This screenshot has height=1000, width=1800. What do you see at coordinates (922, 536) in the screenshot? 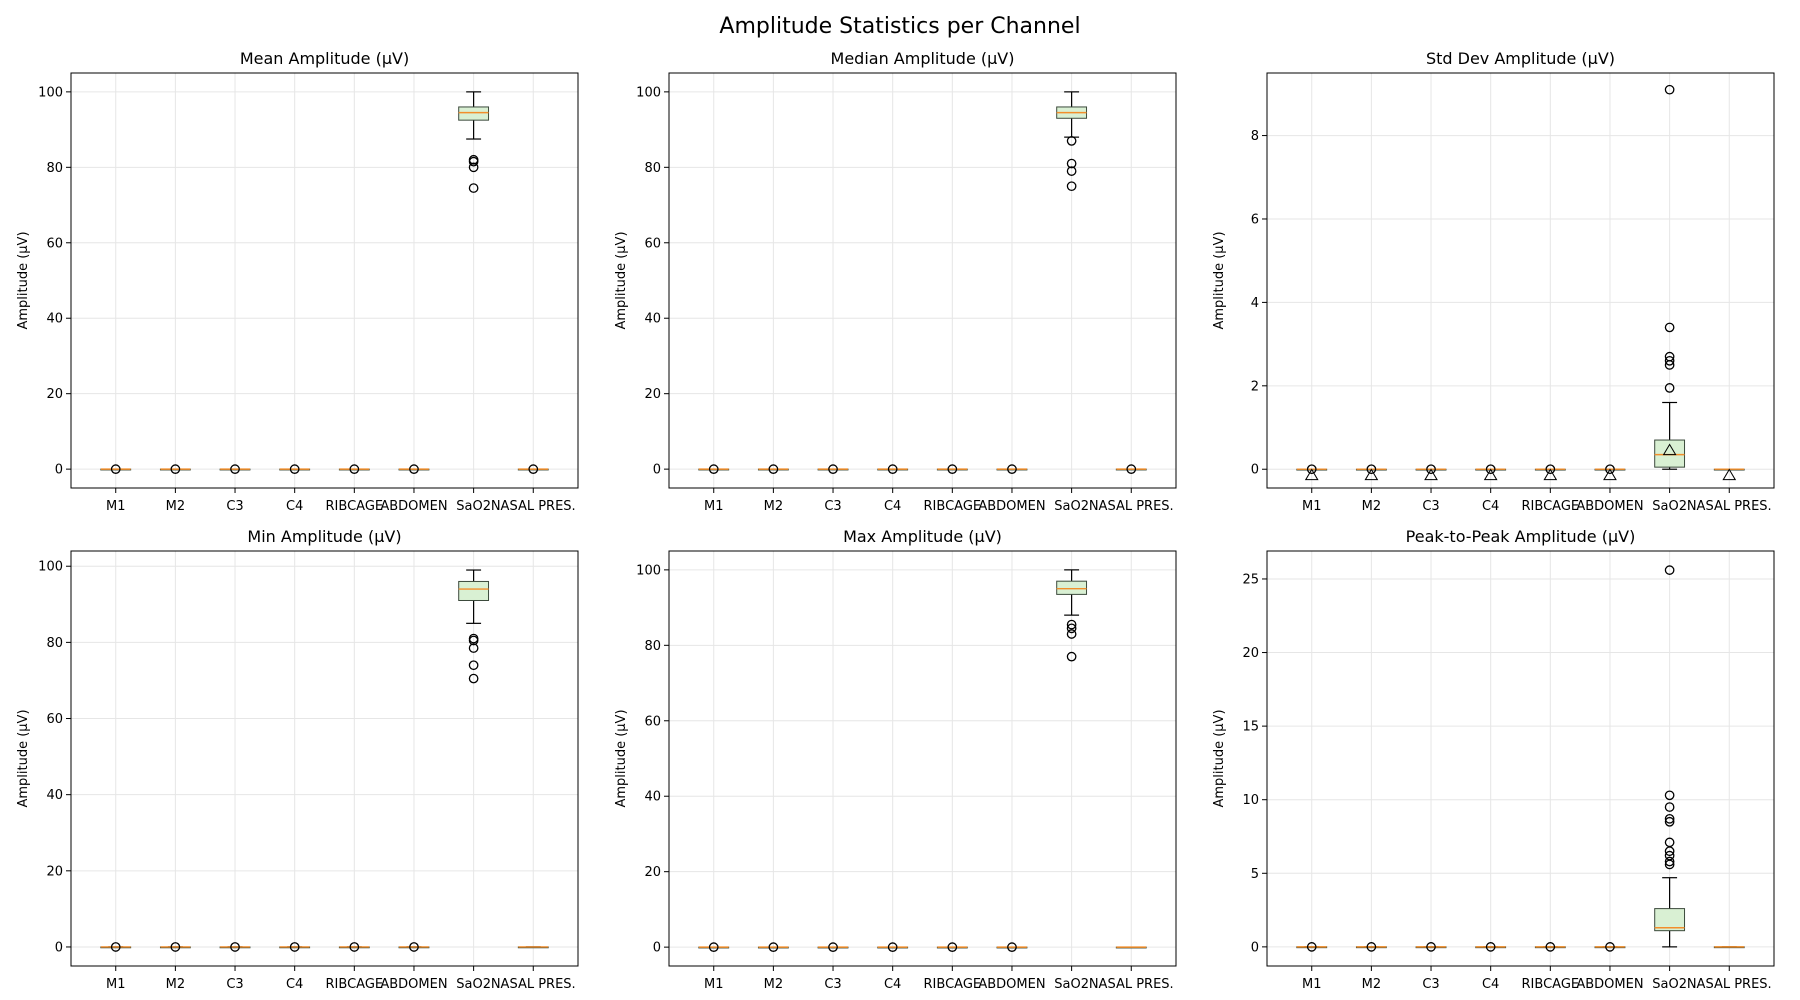
I see `chart-title: Max Amplitude (µV)` at bounding box center [922, 536].